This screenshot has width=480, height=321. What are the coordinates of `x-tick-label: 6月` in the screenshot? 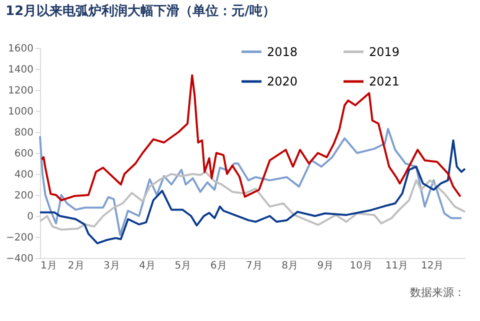 It's located at (218, 266).